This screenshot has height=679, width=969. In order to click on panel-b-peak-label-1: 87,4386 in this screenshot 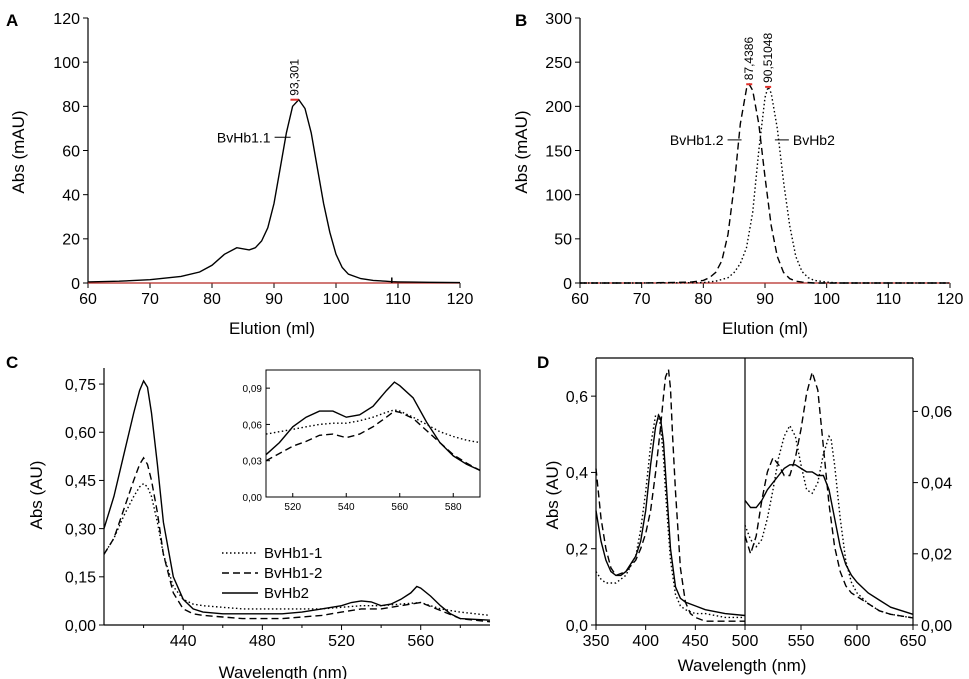, I will do `click(749, 59)`.